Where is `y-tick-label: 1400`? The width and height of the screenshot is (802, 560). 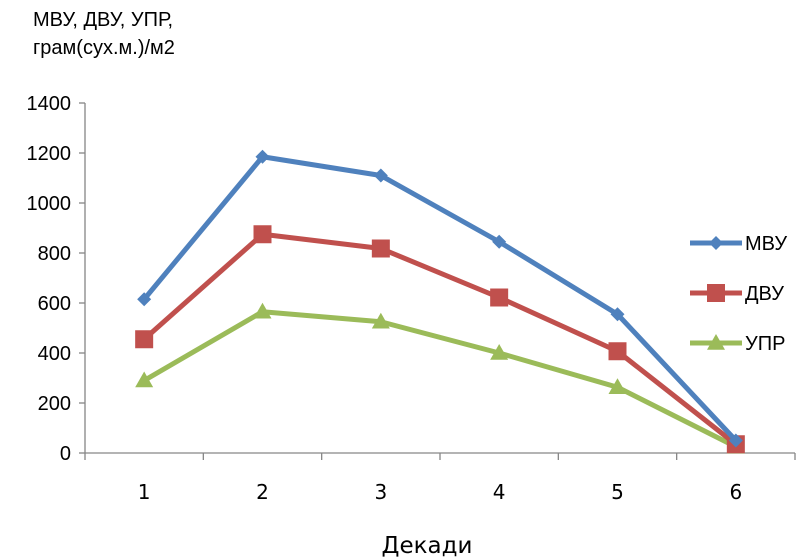
y-tick-label: 1400 is located at coordinates (49, 104).